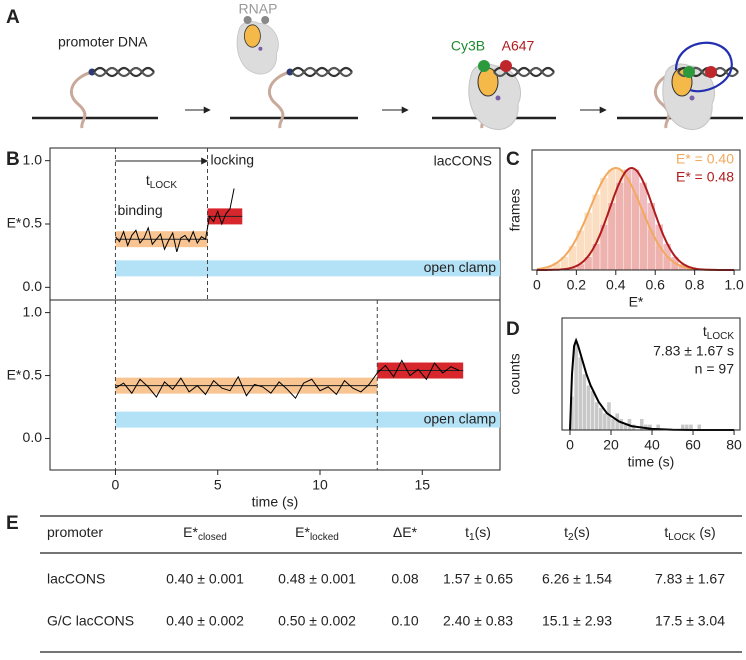 The image size is (746, 660). Describe the element at coordinates (320, 485) in the screenshot. I see `x-tick-label: 10` at that location.